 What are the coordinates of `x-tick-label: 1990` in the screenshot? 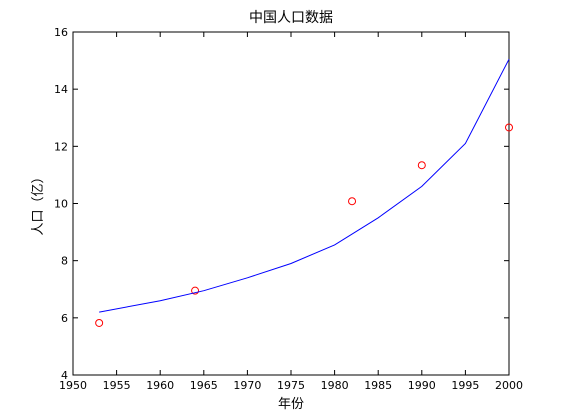 It's located at (422, 385).